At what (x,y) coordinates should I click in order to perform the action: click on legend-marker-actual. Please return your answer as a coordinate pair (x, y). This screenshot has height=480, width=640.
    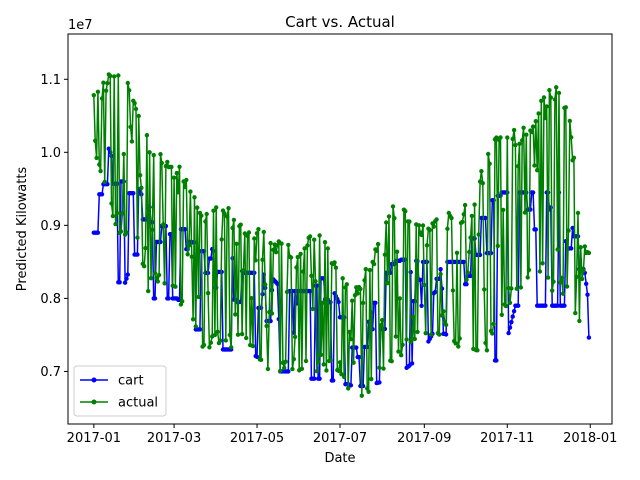
    Looking at the image, I should click on (94, 402).